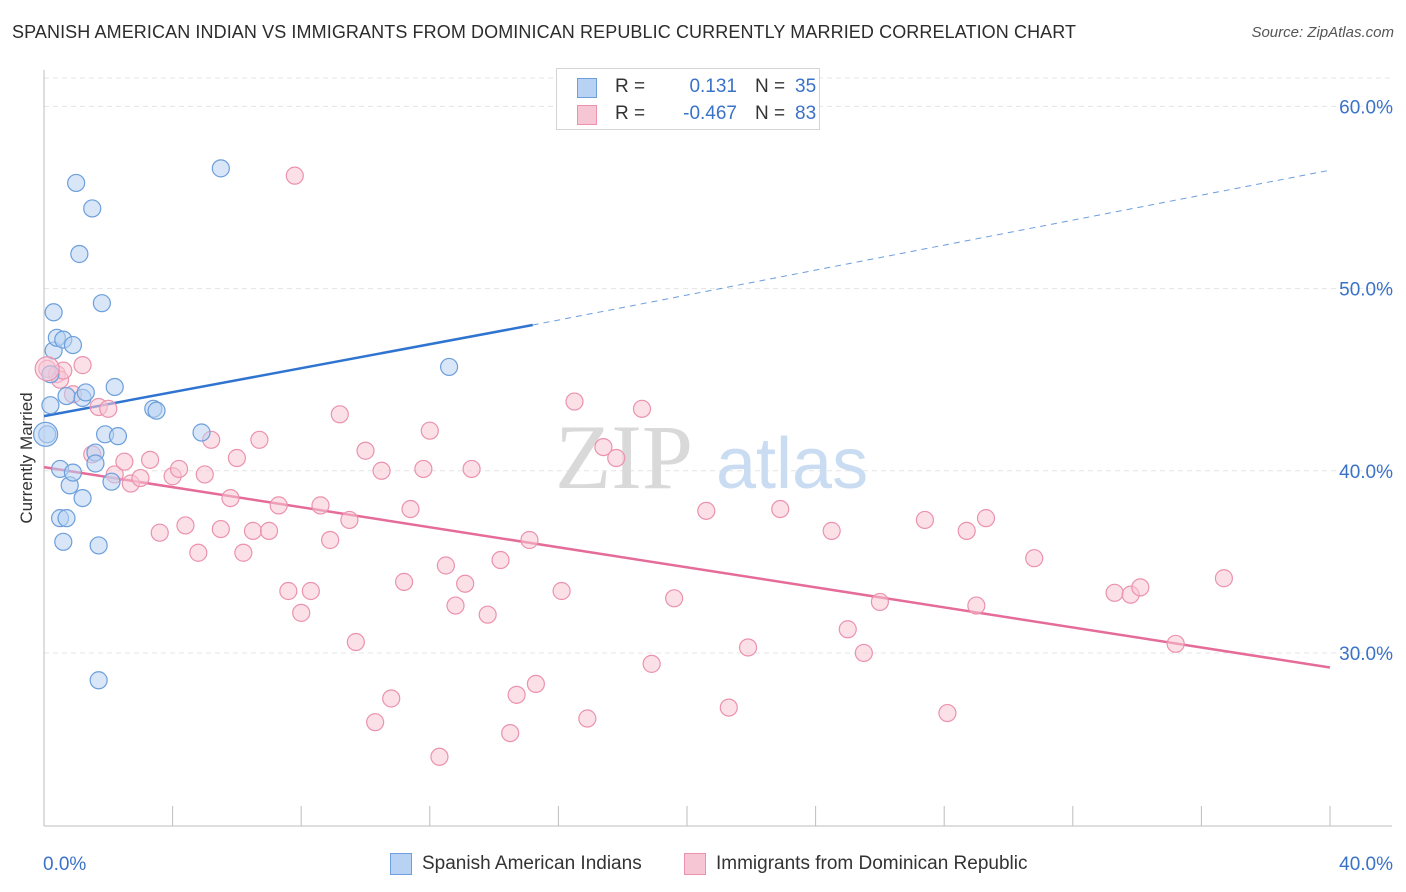 Image resolution: width=1406 pixels, height=892 pixels. I want to click on y-tick-label: 30.0%, so click(1366, 654).